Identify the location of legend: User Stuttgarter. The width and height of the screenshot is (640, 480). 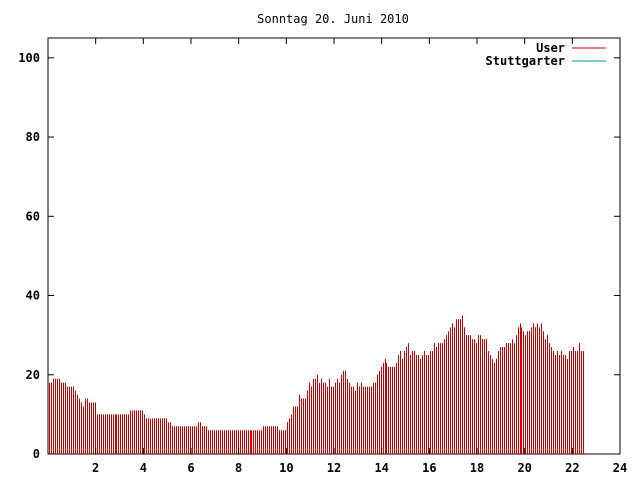
(546, 54).